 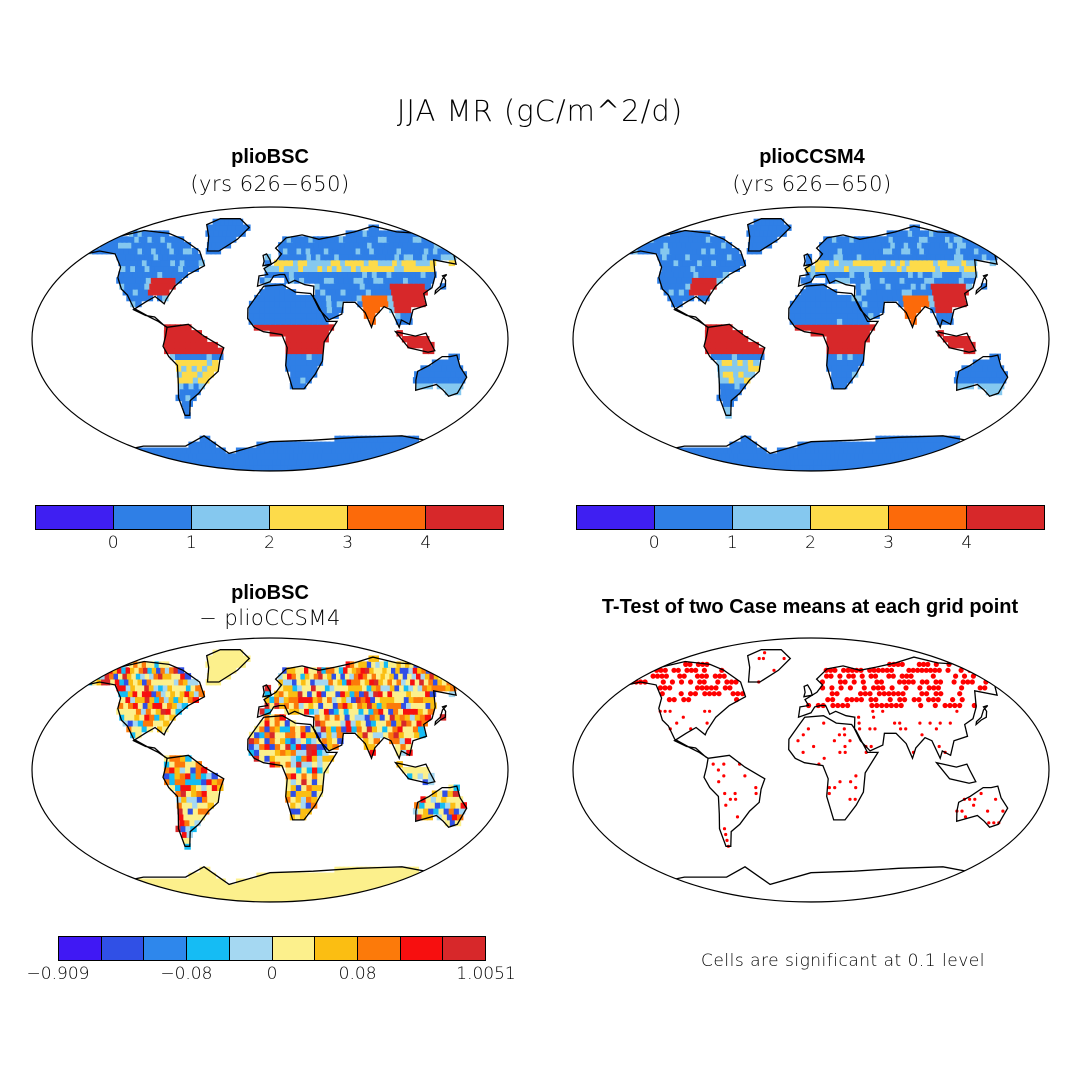 What do you see at coordinates (270, 770) in the screenshot?
I see `map-frame` at bounding box center [270, 770].